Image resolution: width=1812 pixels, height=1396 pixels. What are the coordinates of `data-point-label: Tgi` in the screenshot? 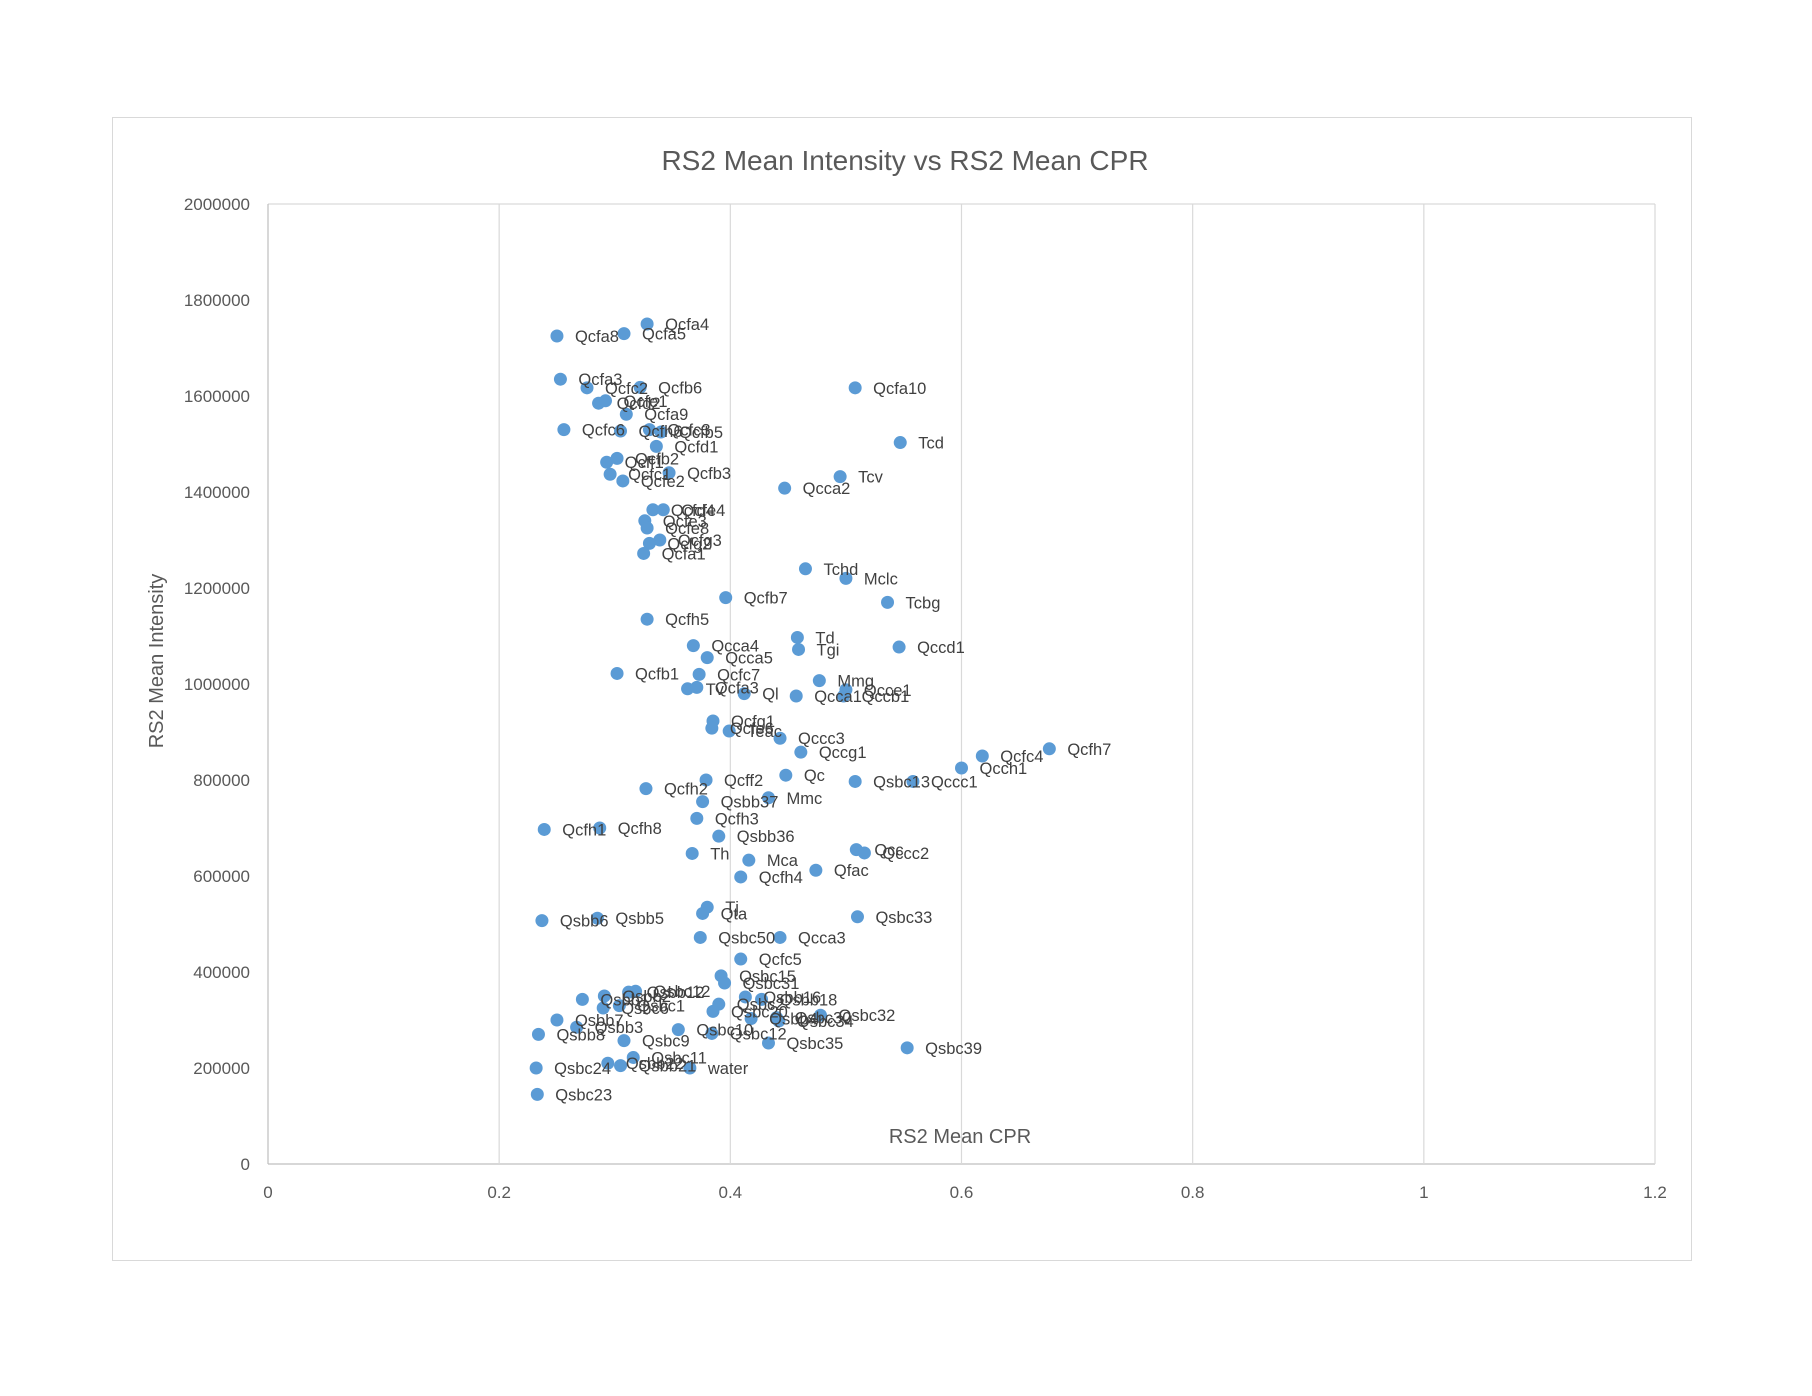 It's located at (828, 650).